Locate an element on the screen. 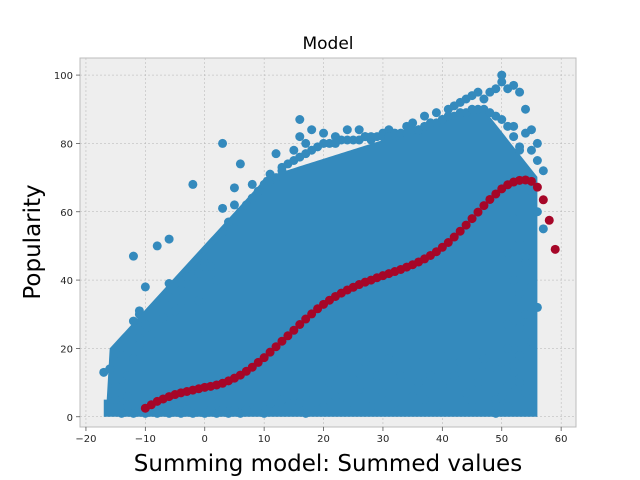 This screenshot has width=640, height=480. y-axis-ticks: 0 20 40 60 80 100 is located at coordinates (67, 247).